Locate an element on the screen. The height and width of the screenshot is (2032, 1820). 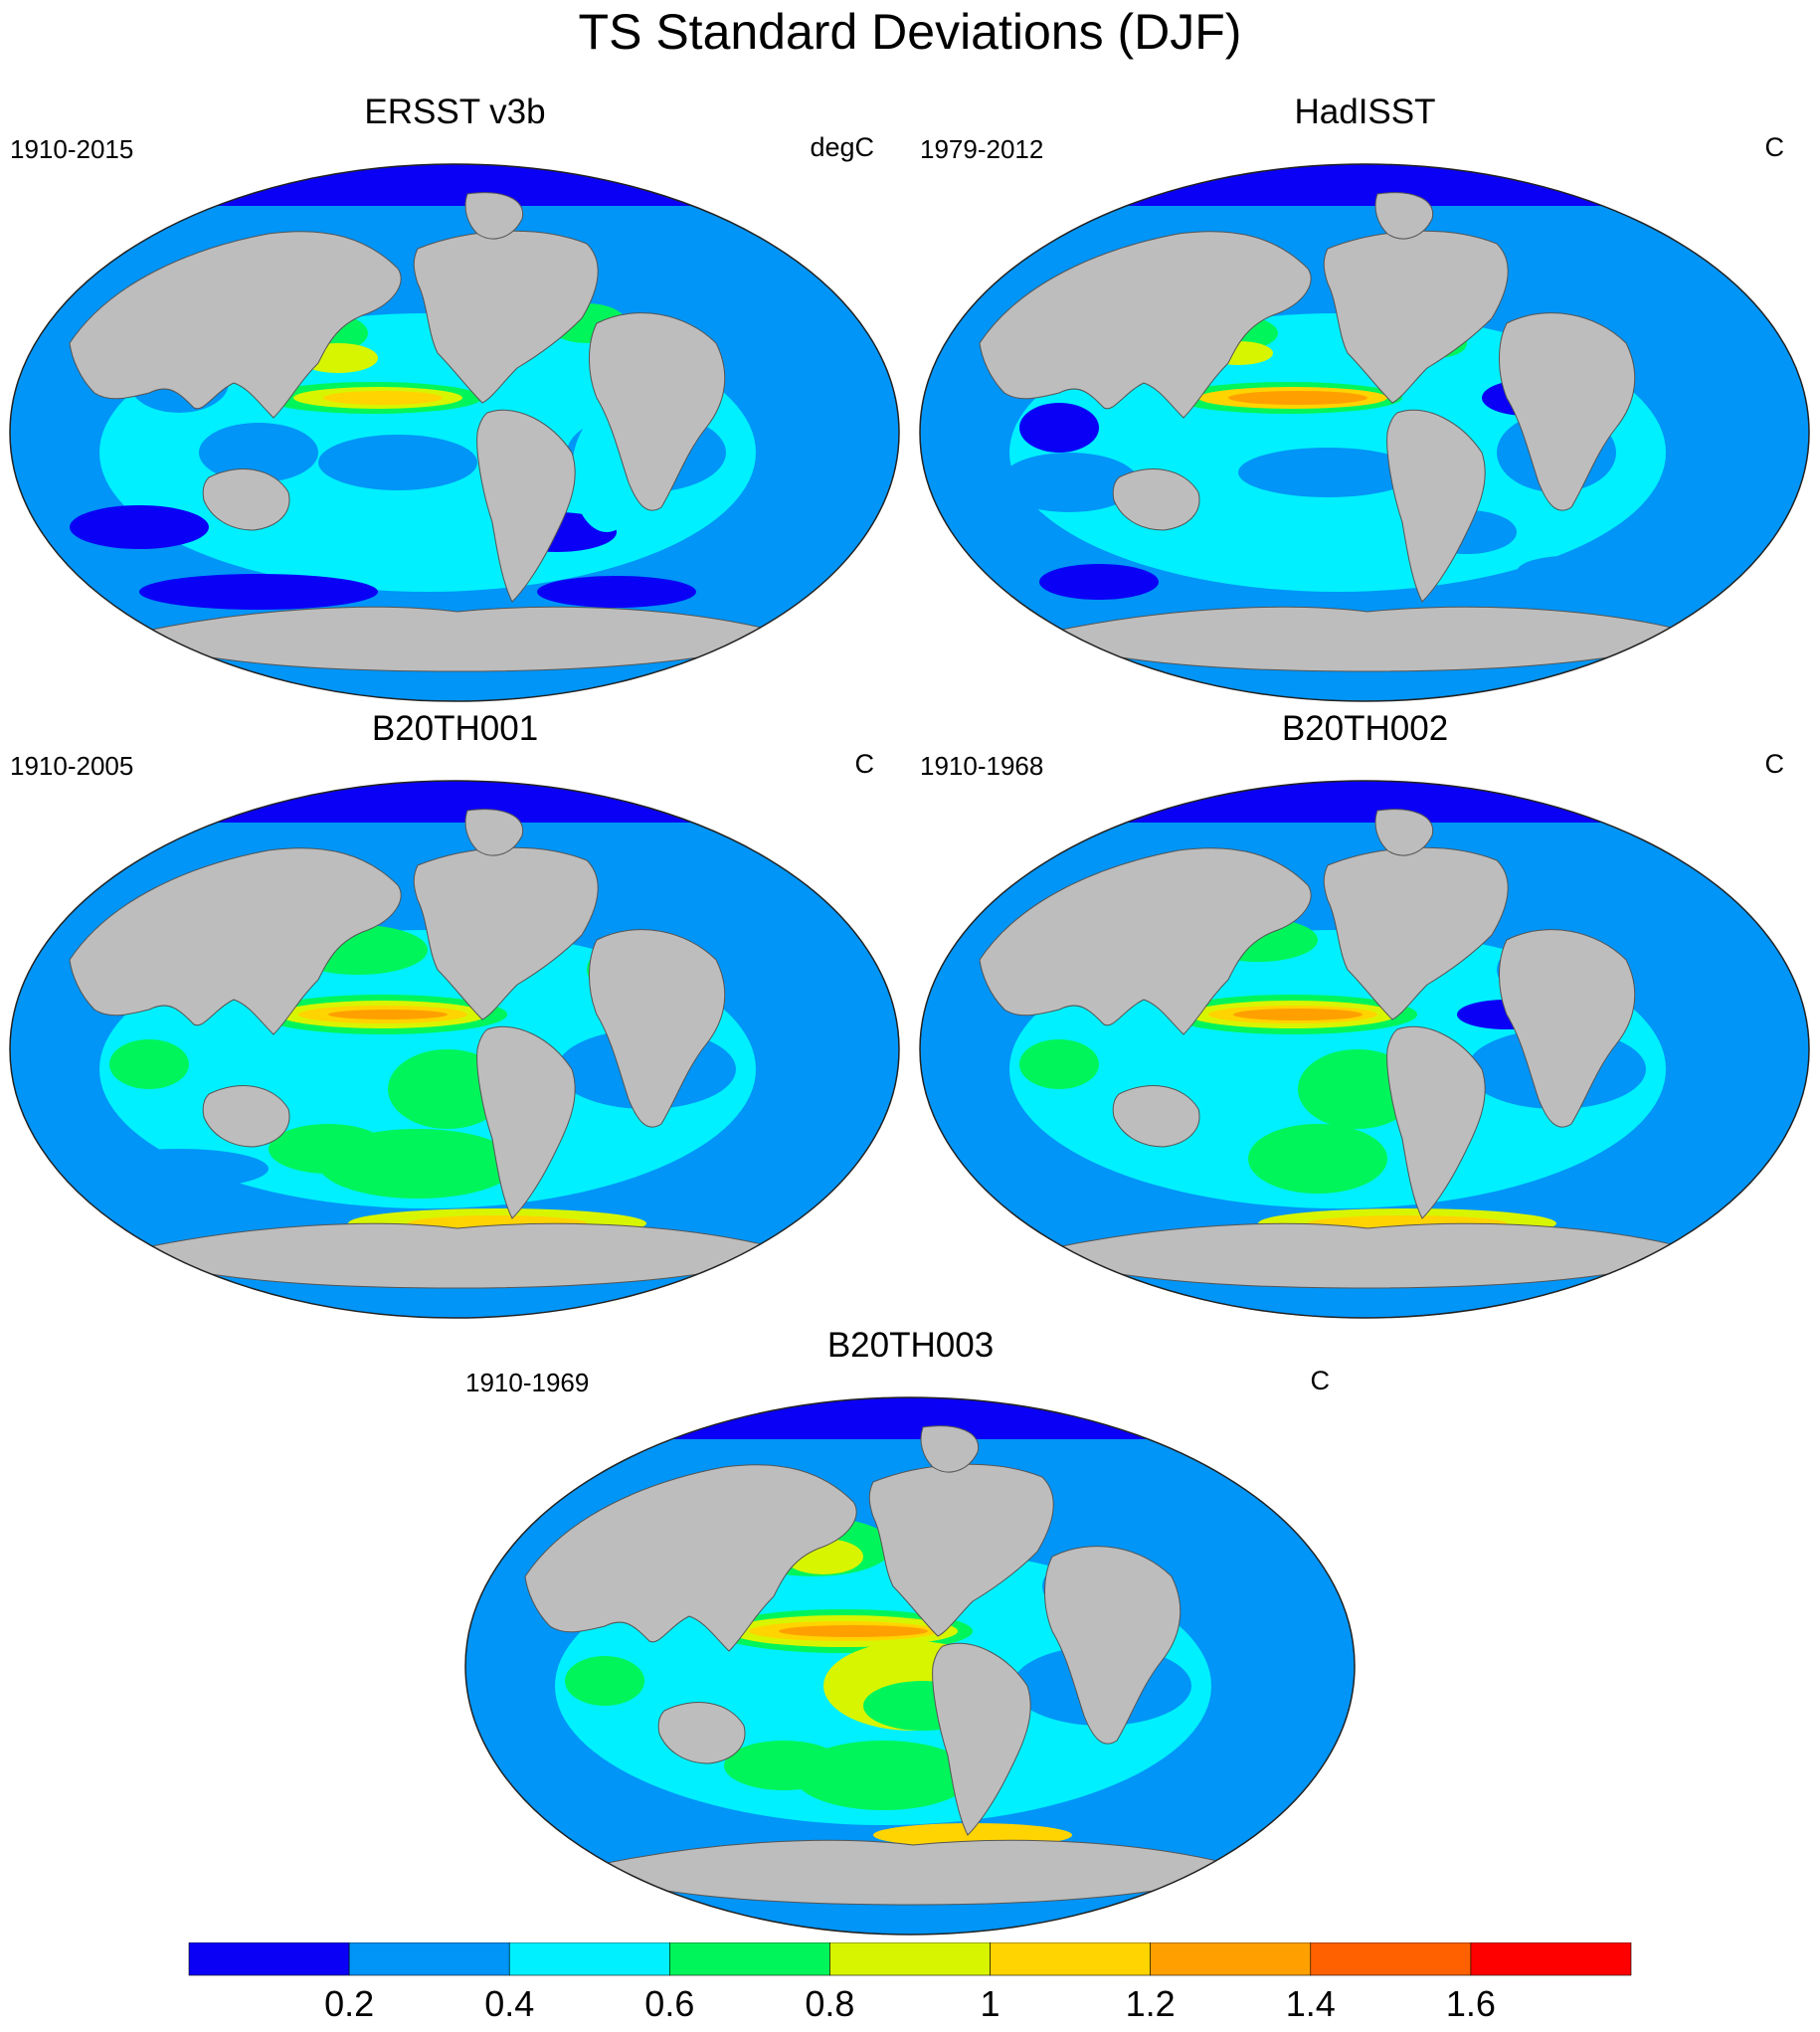
panel-title: HadISST is located at coordinates (1365, 112).